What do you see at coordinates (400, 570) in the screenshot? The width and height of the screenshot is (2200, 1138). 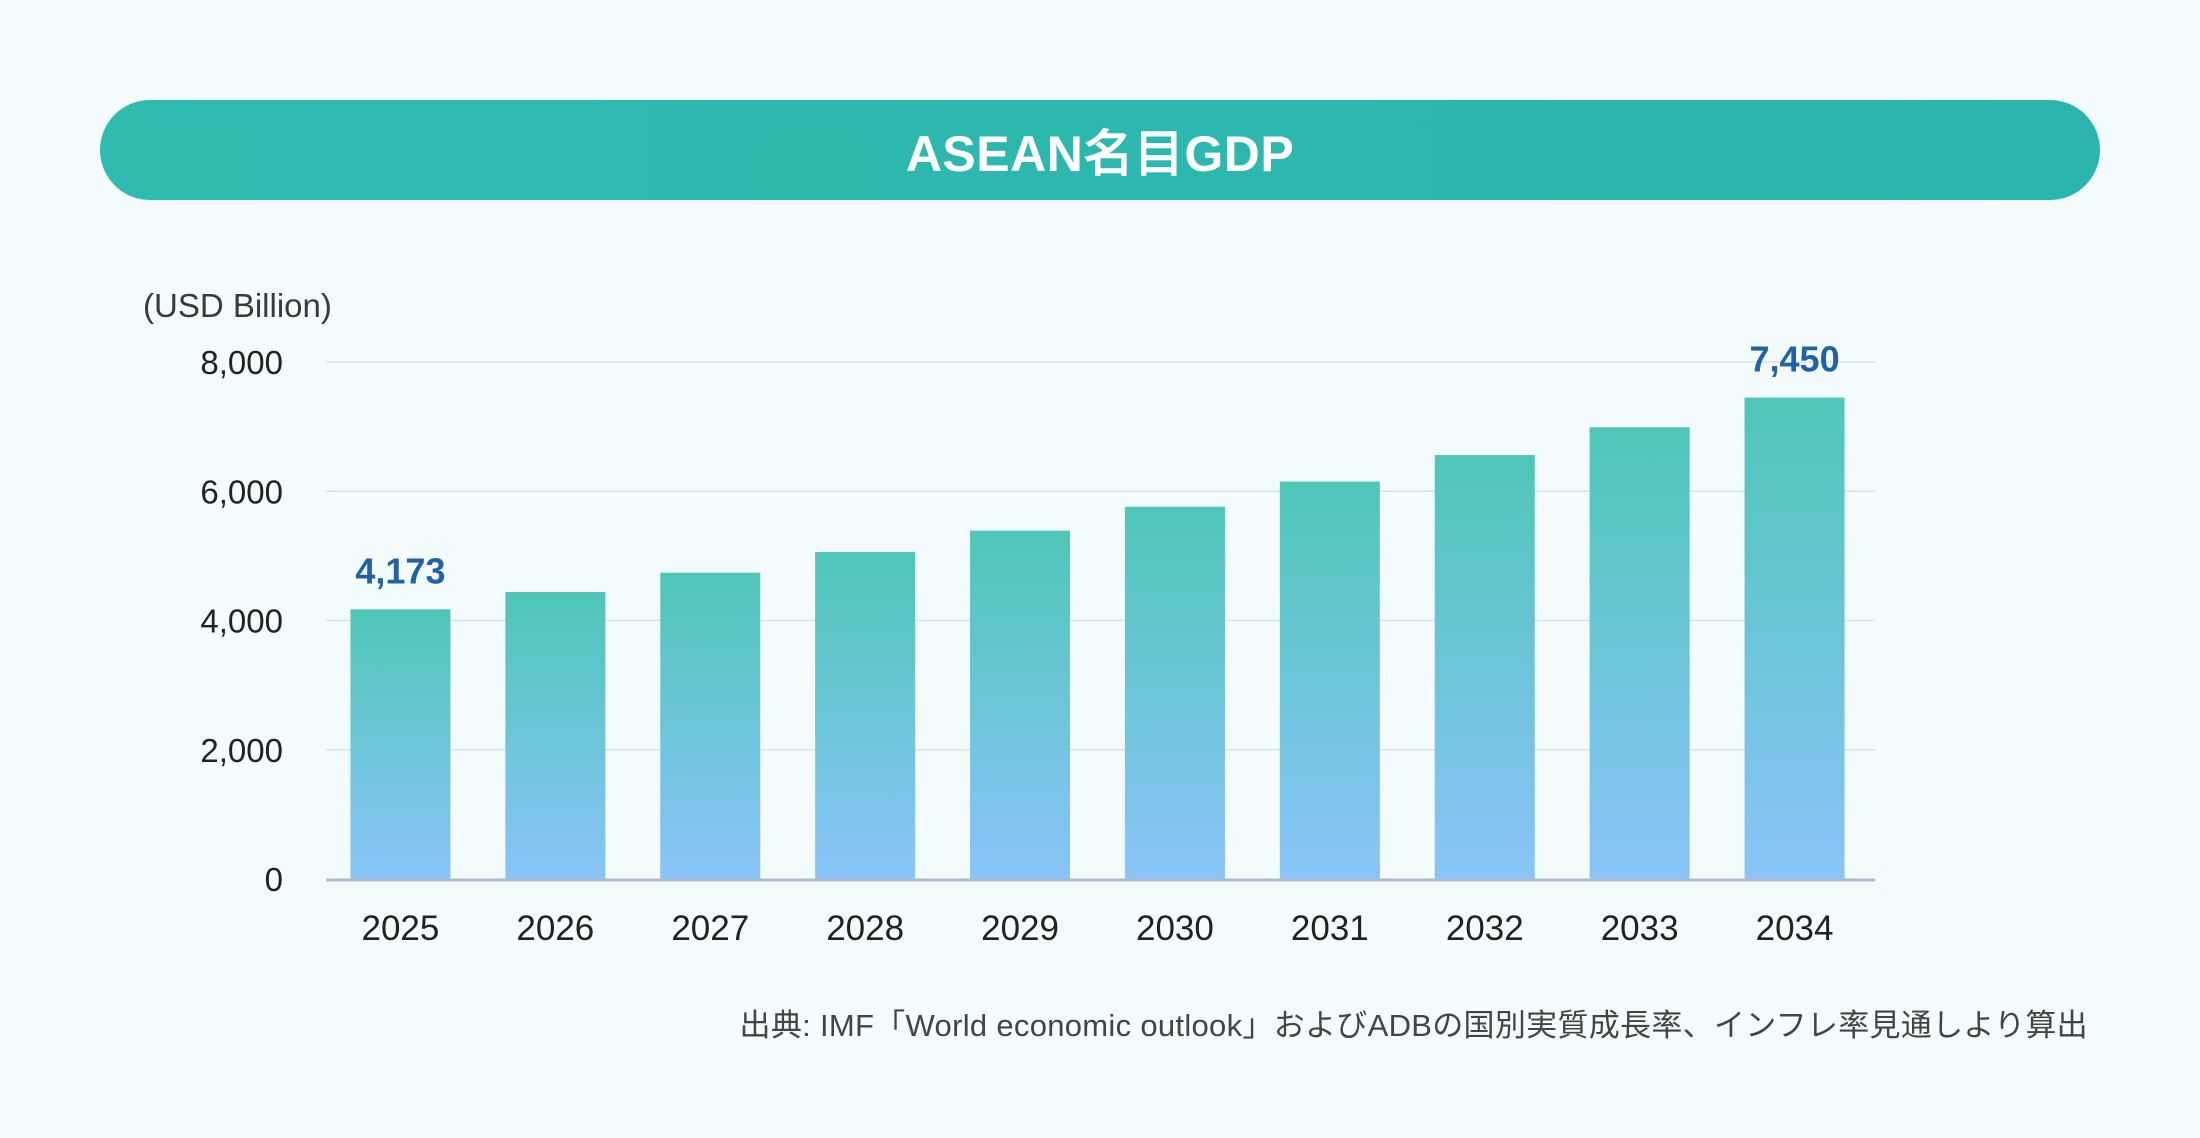 I see `data-label-2025: 4,173` at bounding box center [400, 570].